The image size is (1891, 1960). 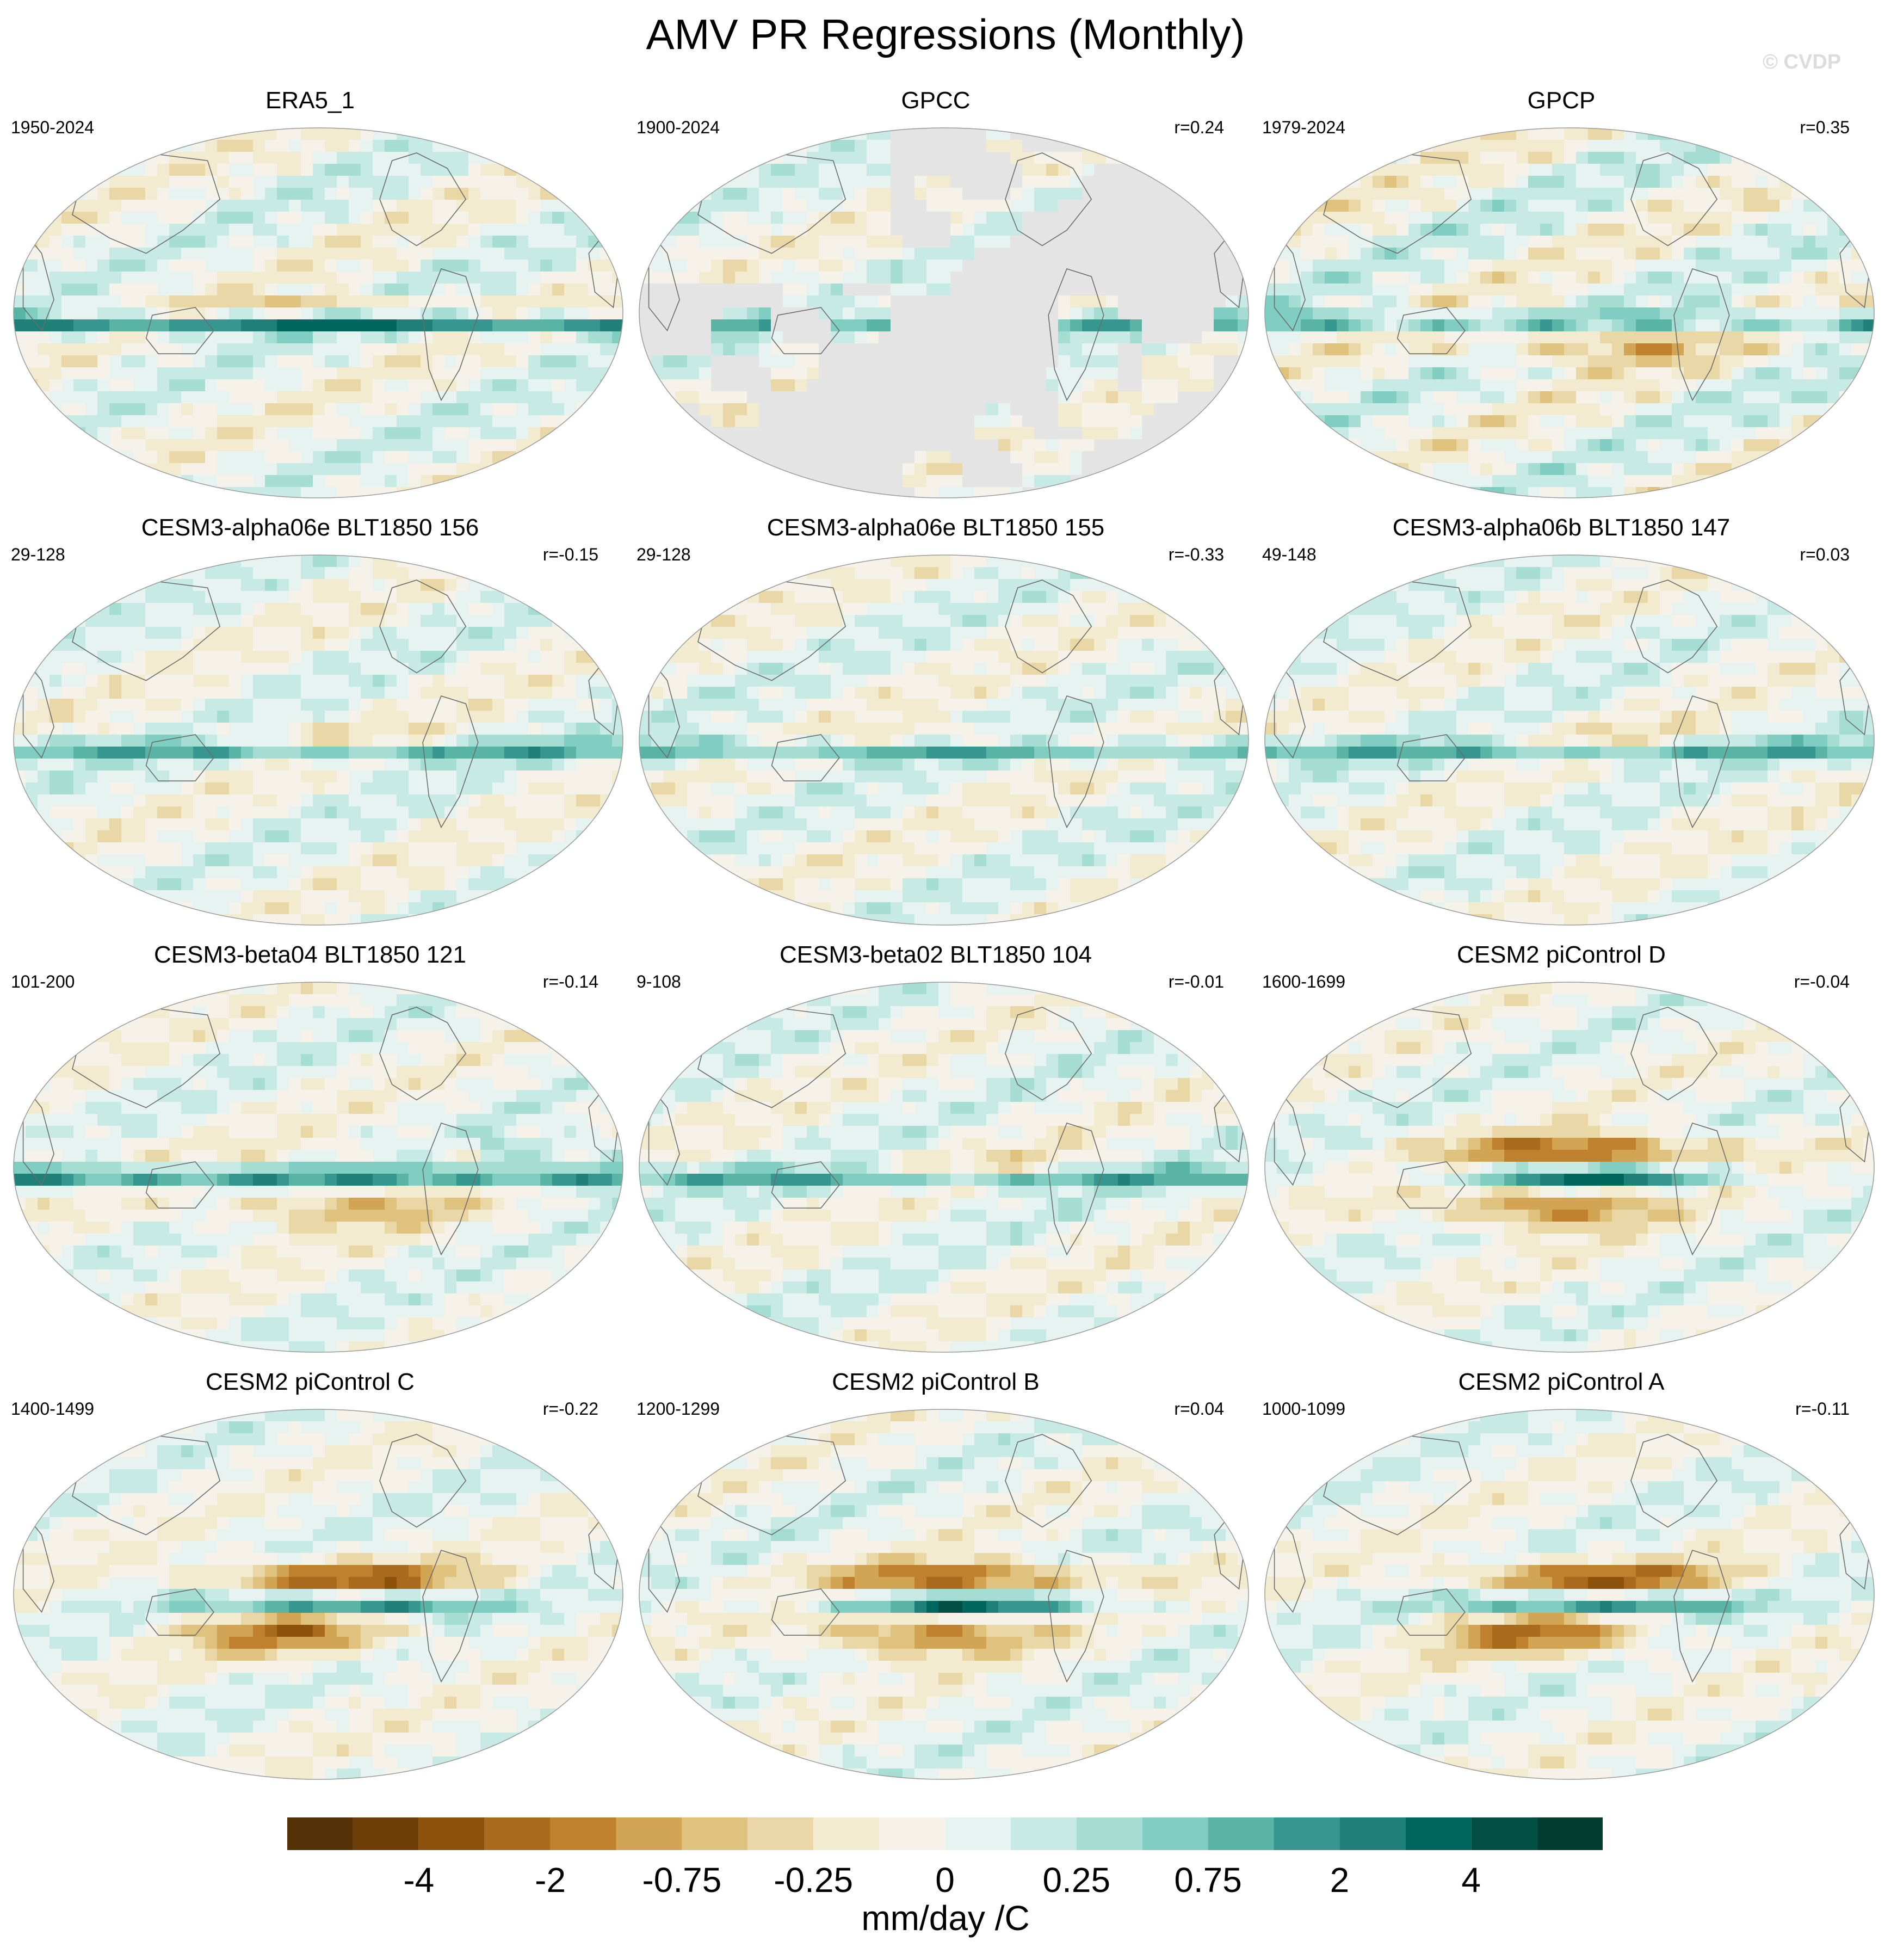 I want to click on map-panel: CESM2 piControl A 1000-1099 r=-0.11, so click(x=1563, y=1578).